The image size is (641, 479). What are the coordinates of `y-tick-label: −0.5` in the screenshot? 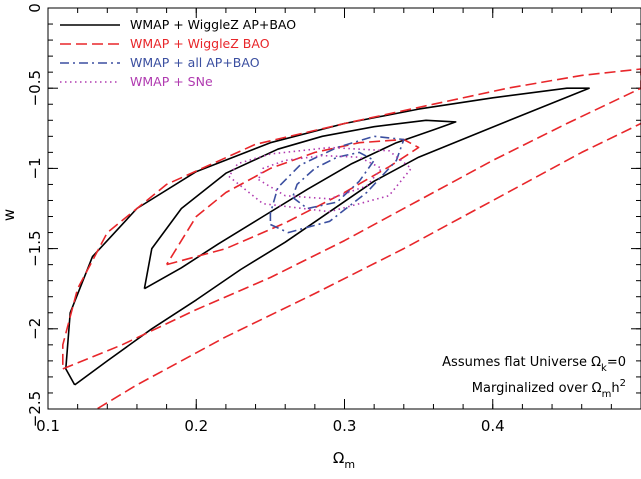 It's located at (35, 88).